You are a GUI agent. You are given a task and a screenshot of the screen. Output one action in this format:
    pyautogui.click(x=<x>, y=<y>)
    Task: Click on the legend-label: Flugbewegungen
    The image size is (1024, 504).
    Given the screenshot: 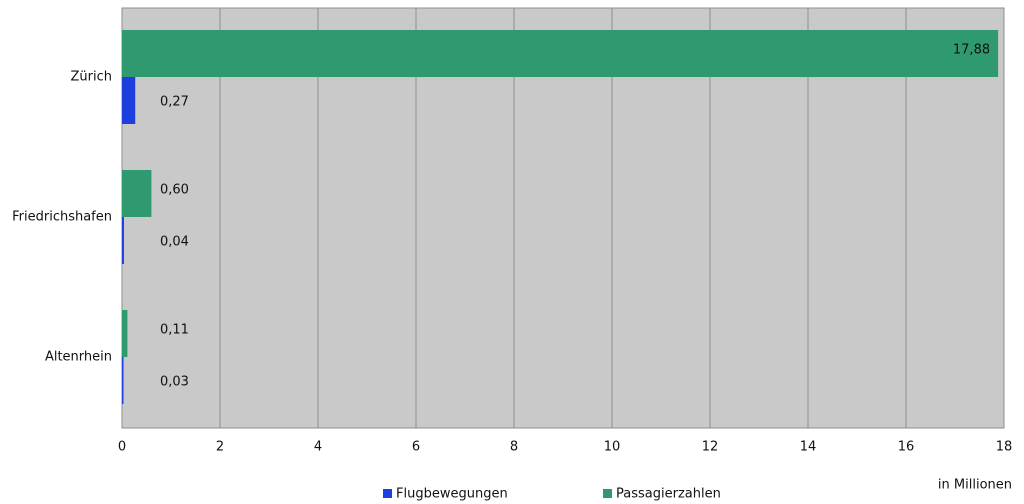 What is the action you would take?
    pyautogui.click(x=452, y=494)
    